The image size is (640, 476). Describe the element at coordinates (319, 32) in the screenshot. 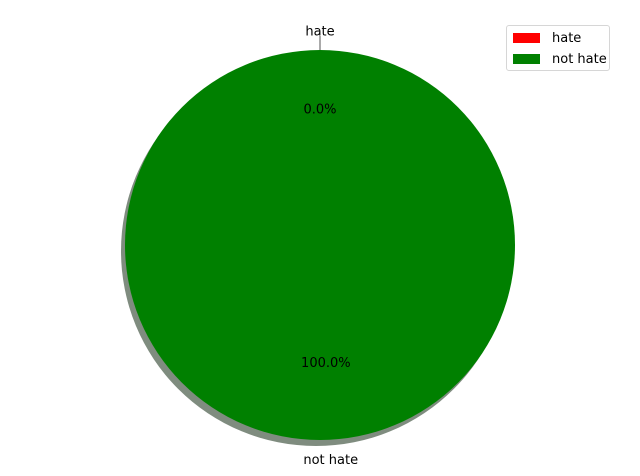

I see `slice-label-hate: hate` at that location.